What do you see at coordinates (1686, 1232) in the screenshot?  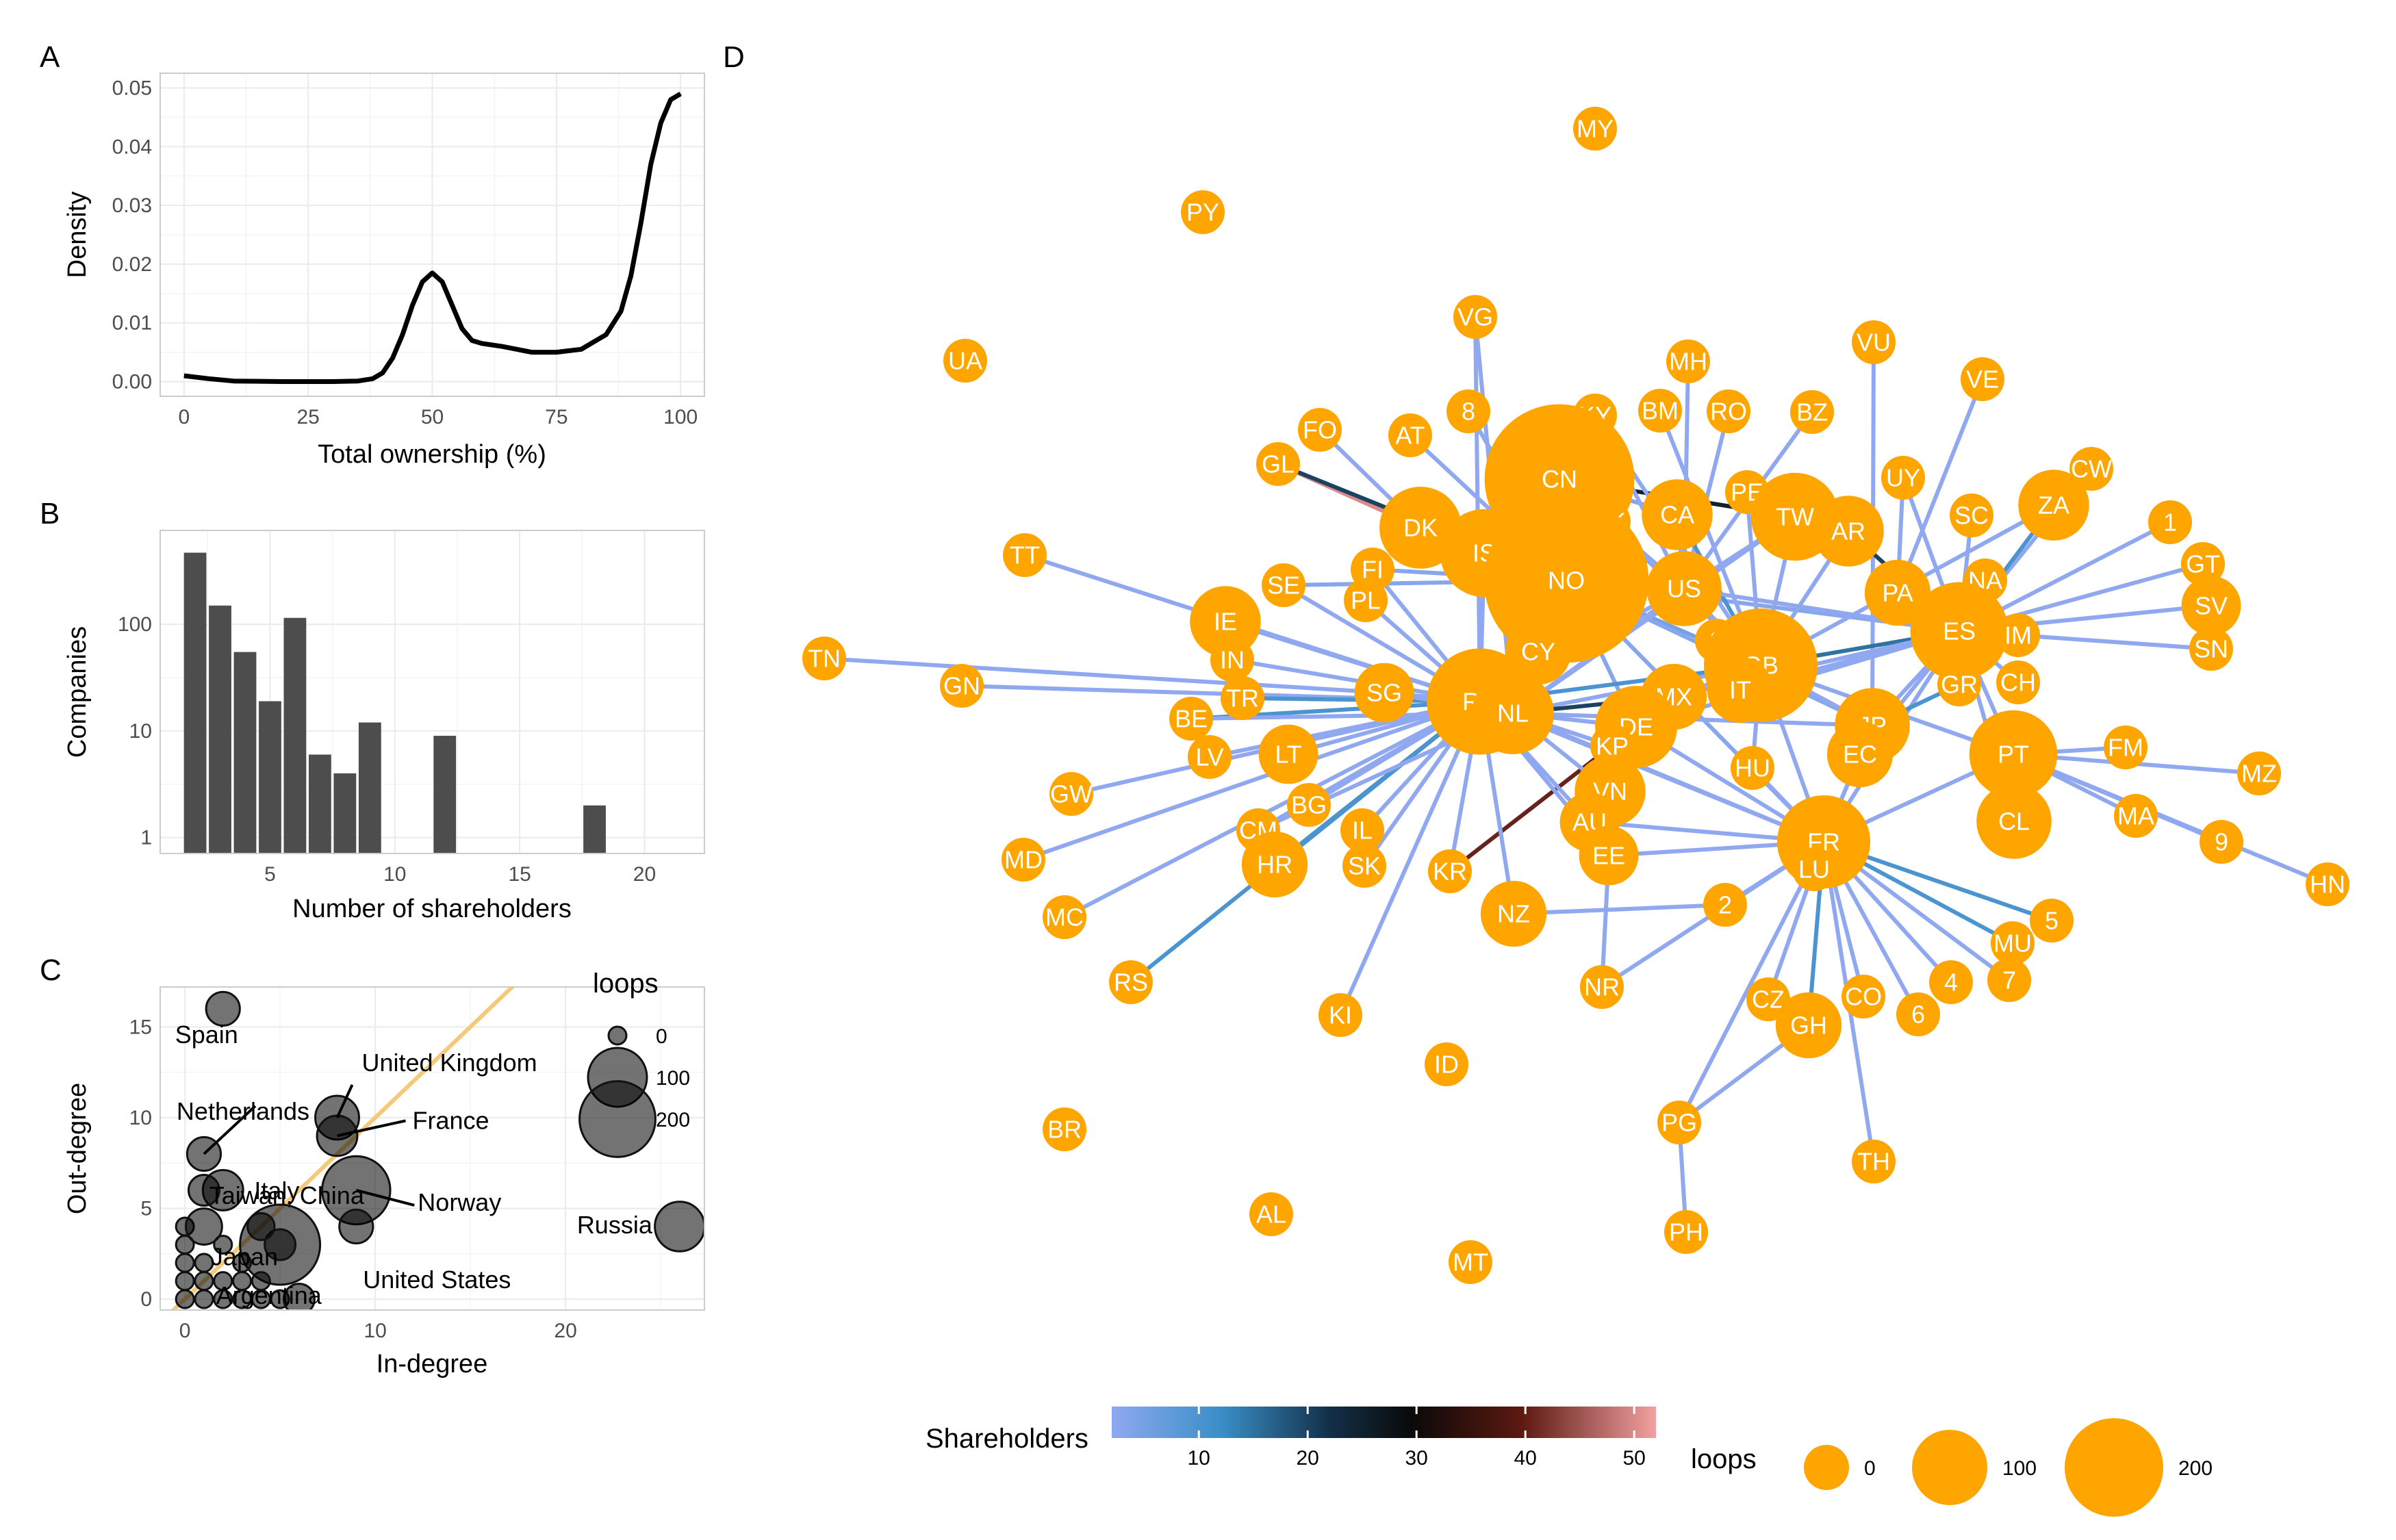 I see `network-node-label: PH` at bounding box center [1686, 1232].